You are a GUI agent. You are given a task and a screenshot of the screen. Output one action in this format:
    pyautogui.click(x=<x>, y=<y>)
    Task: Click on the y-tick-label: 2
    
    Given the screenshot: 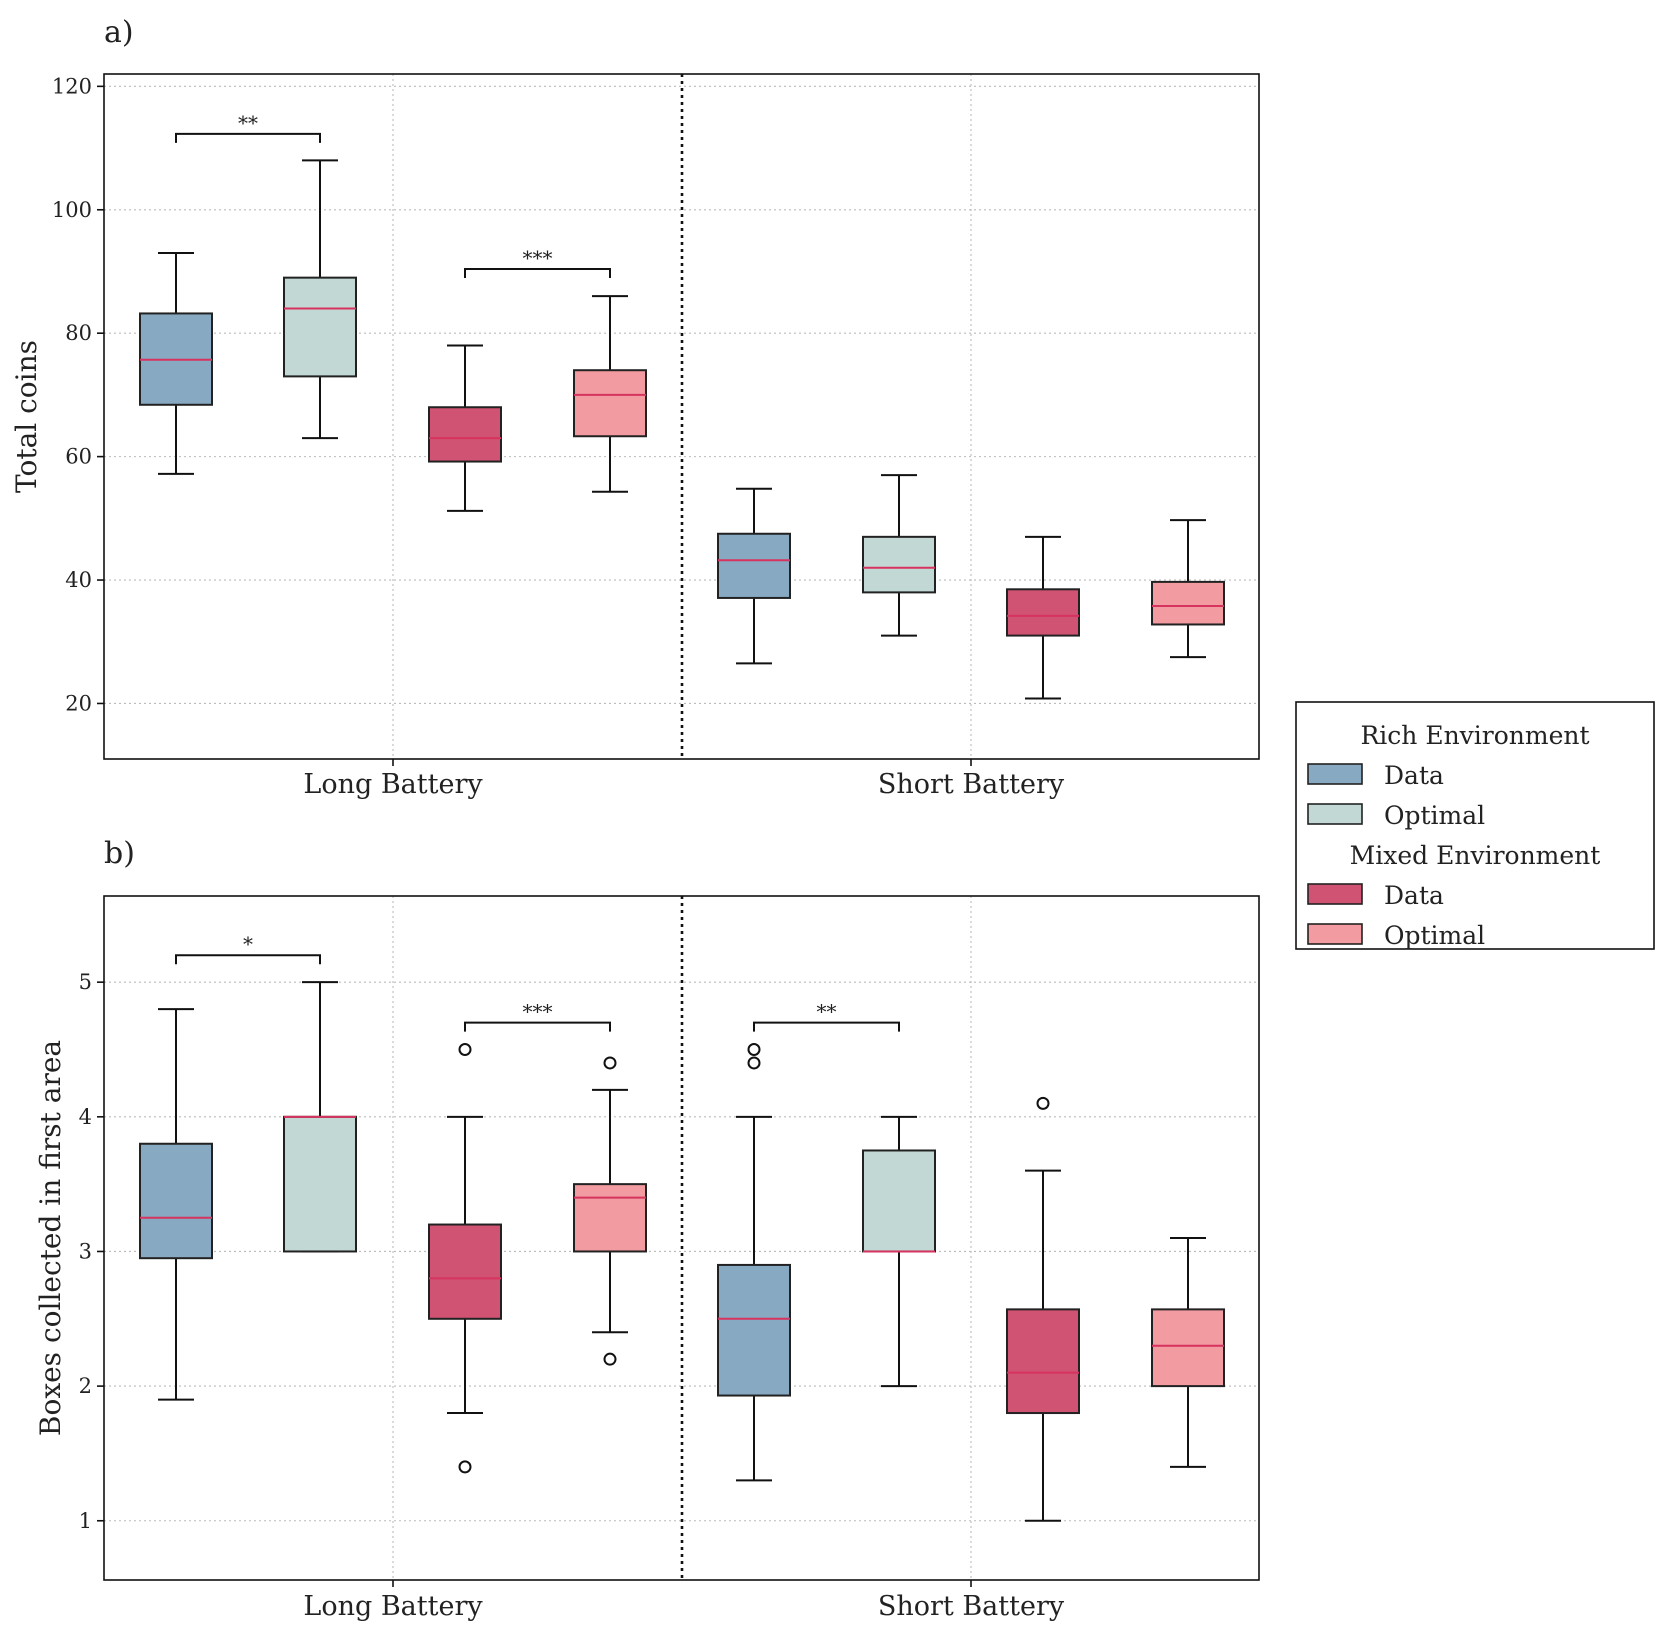 What is the action you would take?
    pyautogui.click(x=85, y=1386)
    